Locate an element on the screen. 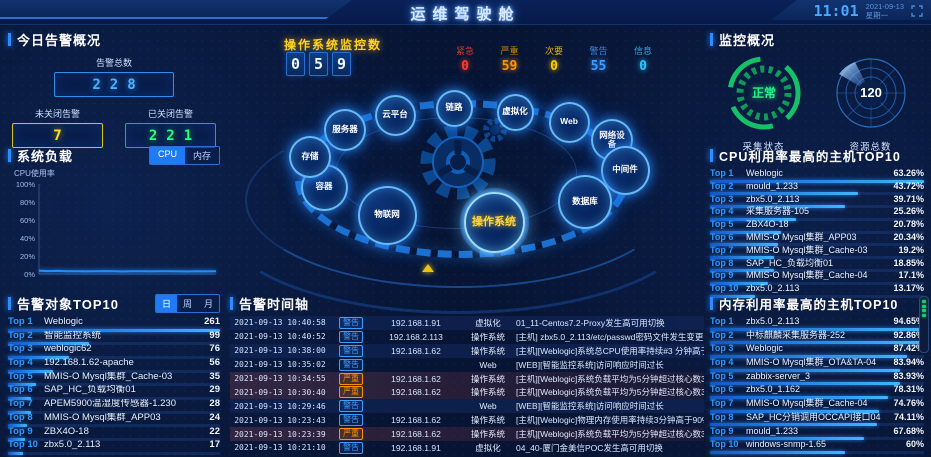 The height and width of the screenshot is (457, 931). tab-month: 月 is located at coordinates (208, 303).